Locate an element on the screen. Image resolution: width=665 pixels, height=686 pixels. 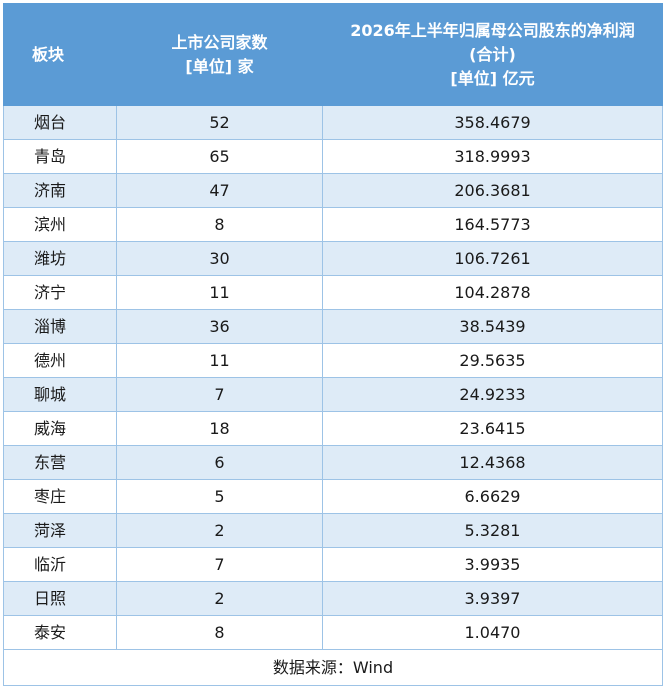
net-profit-cell: 38.5439 is located at coordinates (492, 326).